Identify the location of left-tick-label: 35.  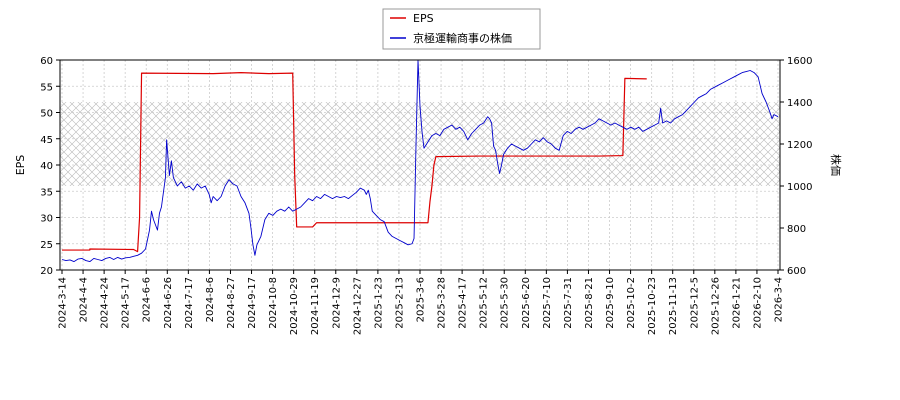
(46, 192).